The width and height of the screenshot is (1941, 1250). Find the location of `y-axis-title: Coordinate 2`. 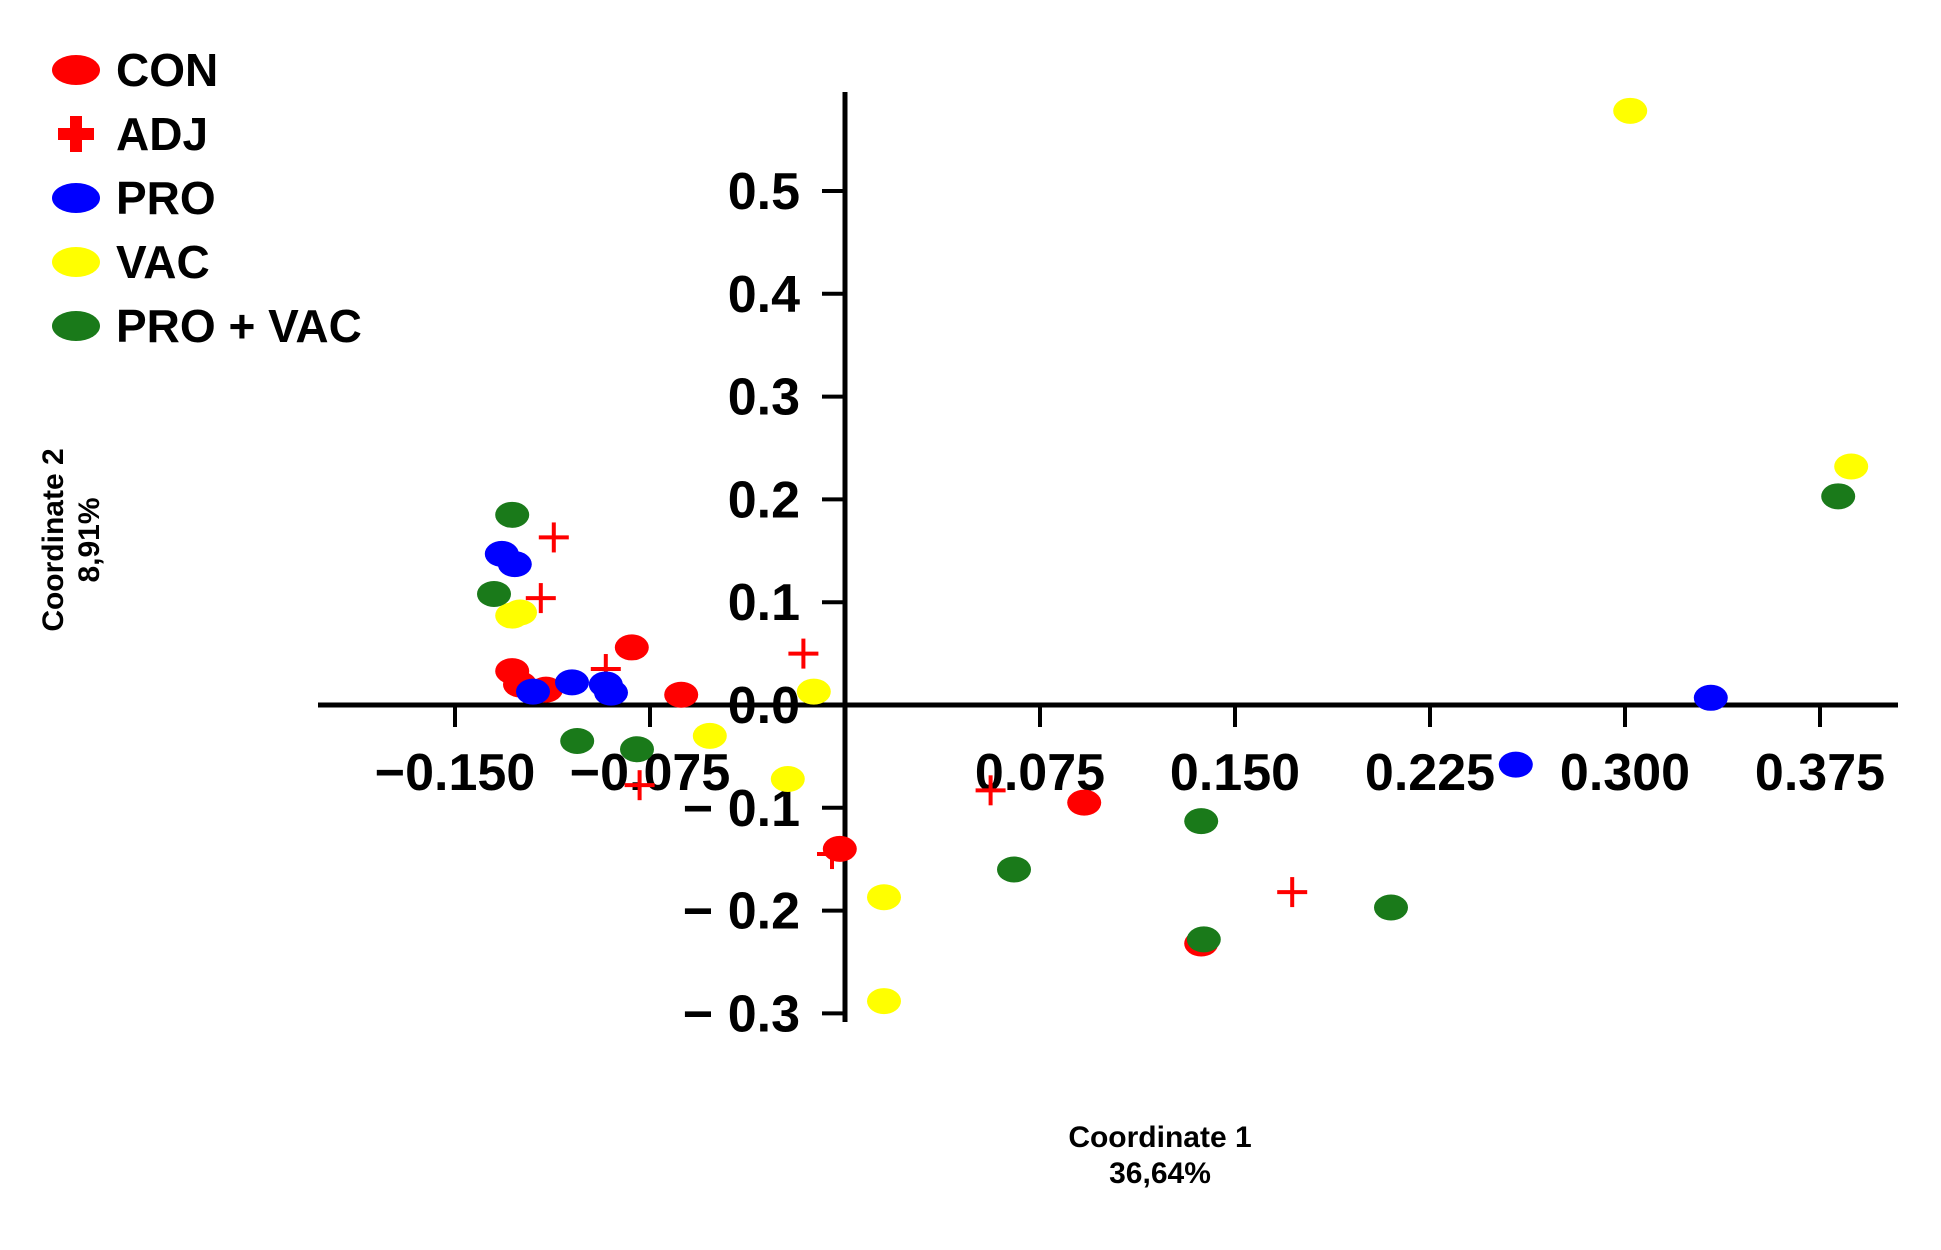

y-axis-title: Coordinate 2 is located at coordinates (53, 540).